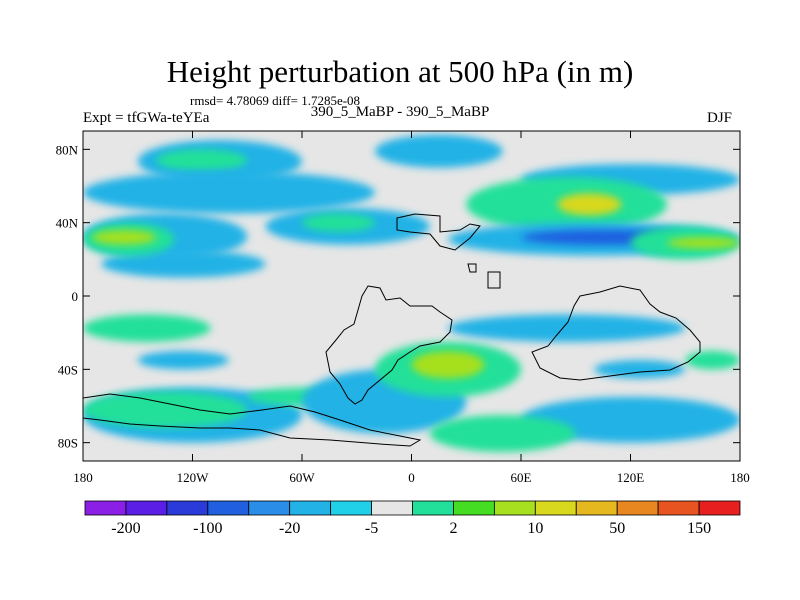  Describe the element at coordinates (68, 443) in the screenshot. I see `lat-tick-label: 80S` at that location.